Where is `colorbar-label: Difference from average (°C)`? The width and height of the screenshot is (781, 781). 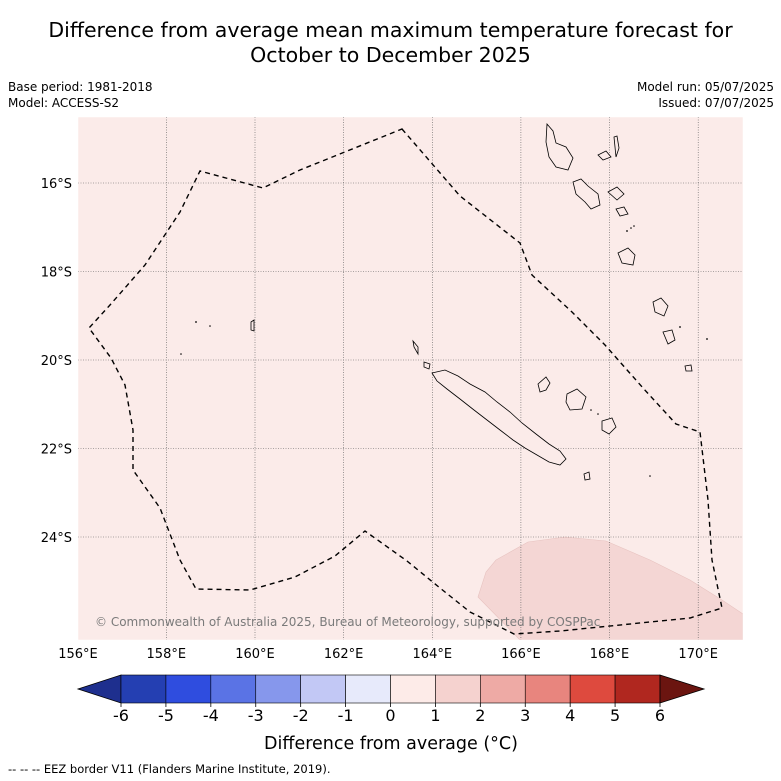
colorbar-label: Difference from average (°C) is located at coordinates (391, 744).